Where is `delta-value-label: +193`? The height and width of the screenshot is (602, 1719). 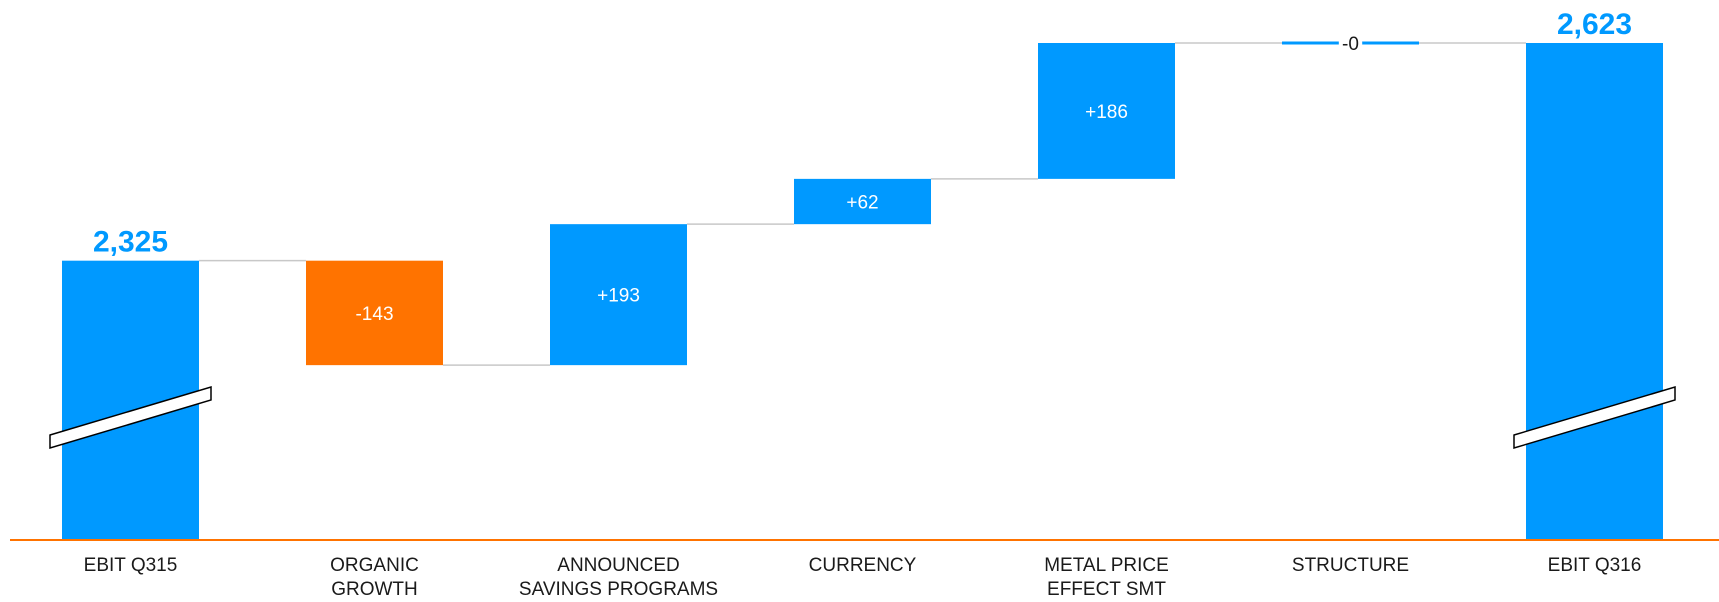 delta-value-label: +193 is located at coordinates (618, 296).